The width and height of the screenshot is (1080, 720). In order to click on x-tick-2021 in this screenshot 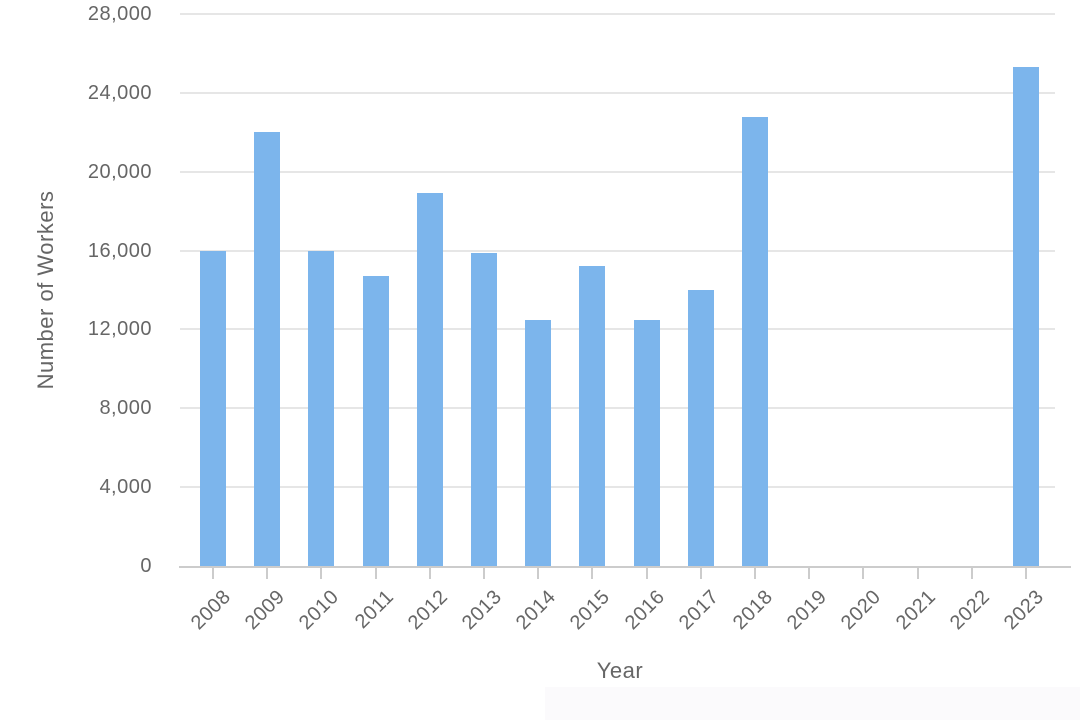, I will do `click(917, 573)`.